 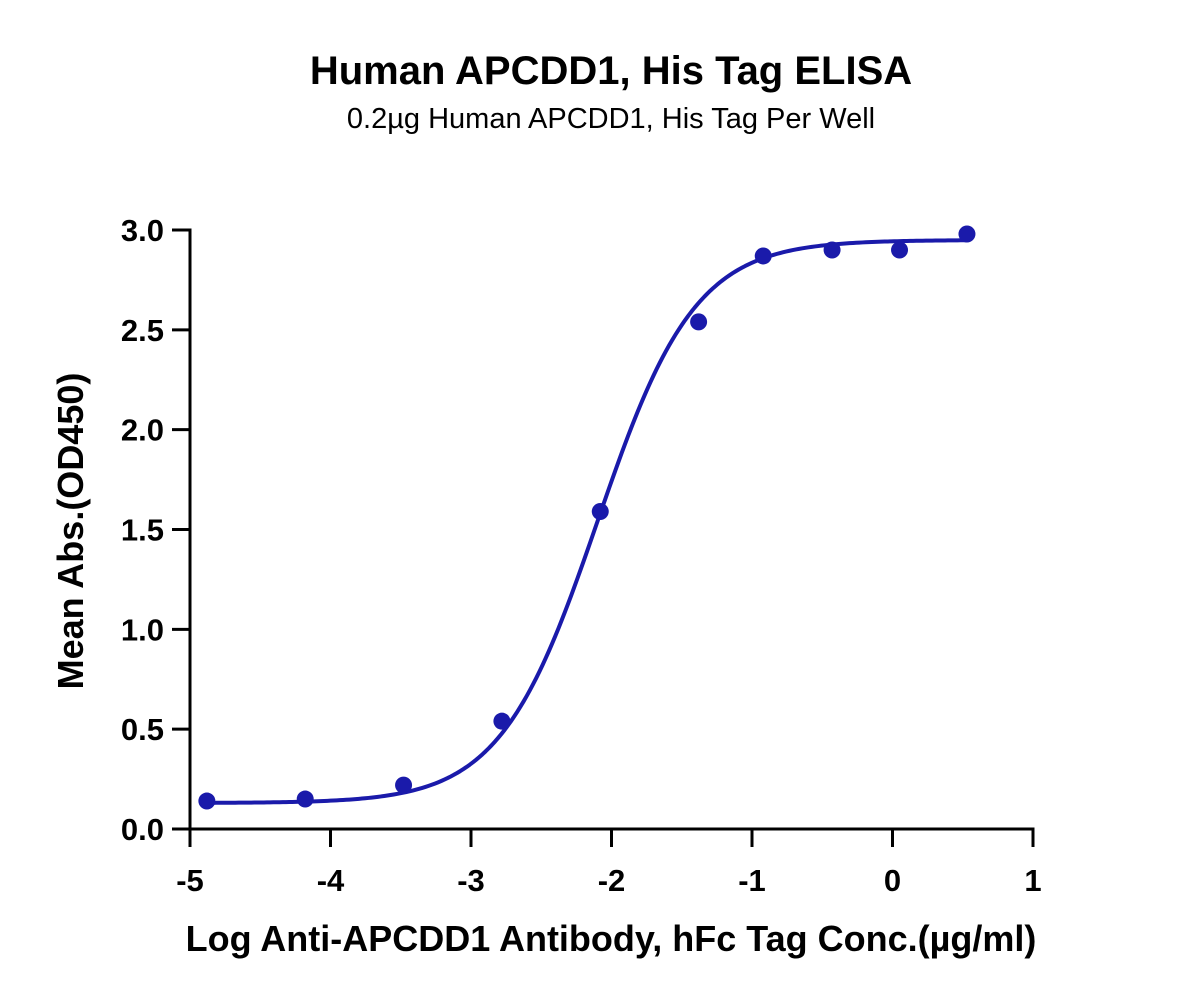 I want to click on x-tick-label: -3, so click(x=471, y=880).